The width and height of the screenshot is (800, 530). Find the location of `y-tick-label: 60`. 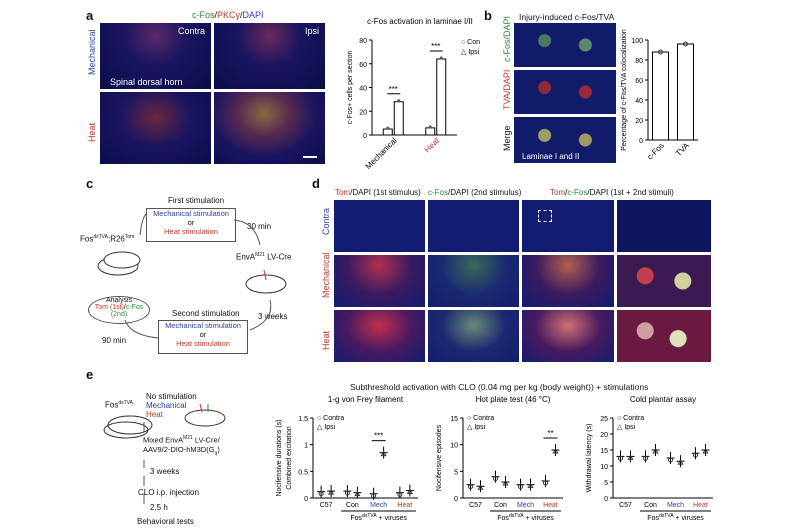

y-tick-label: 60 is located at coordinates (363, 65).